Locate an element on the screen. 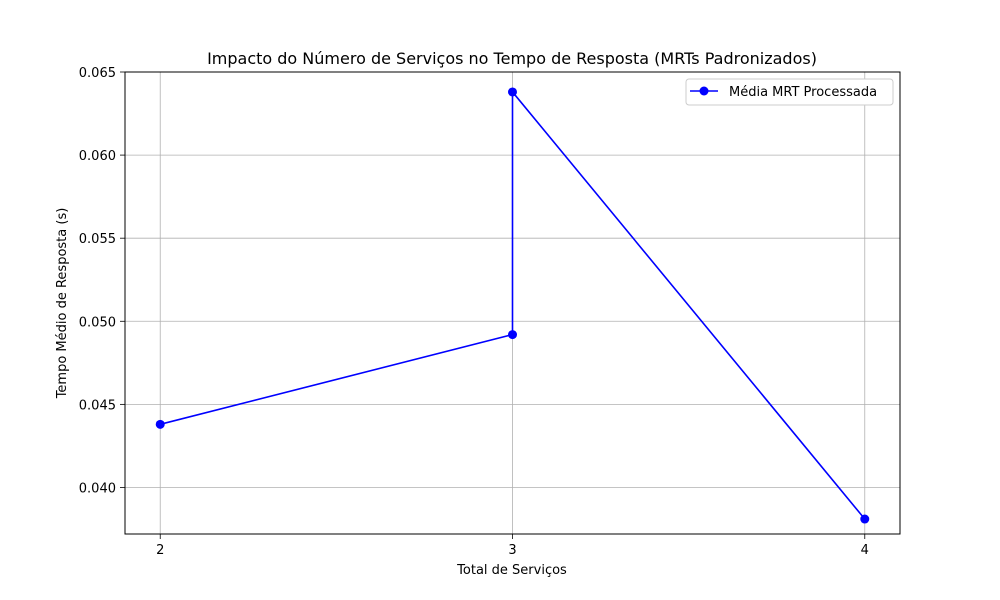 The height and width of the screenshot is (600, 1000). y-tick-label: 0.050 is located at coordinates (97, 322).